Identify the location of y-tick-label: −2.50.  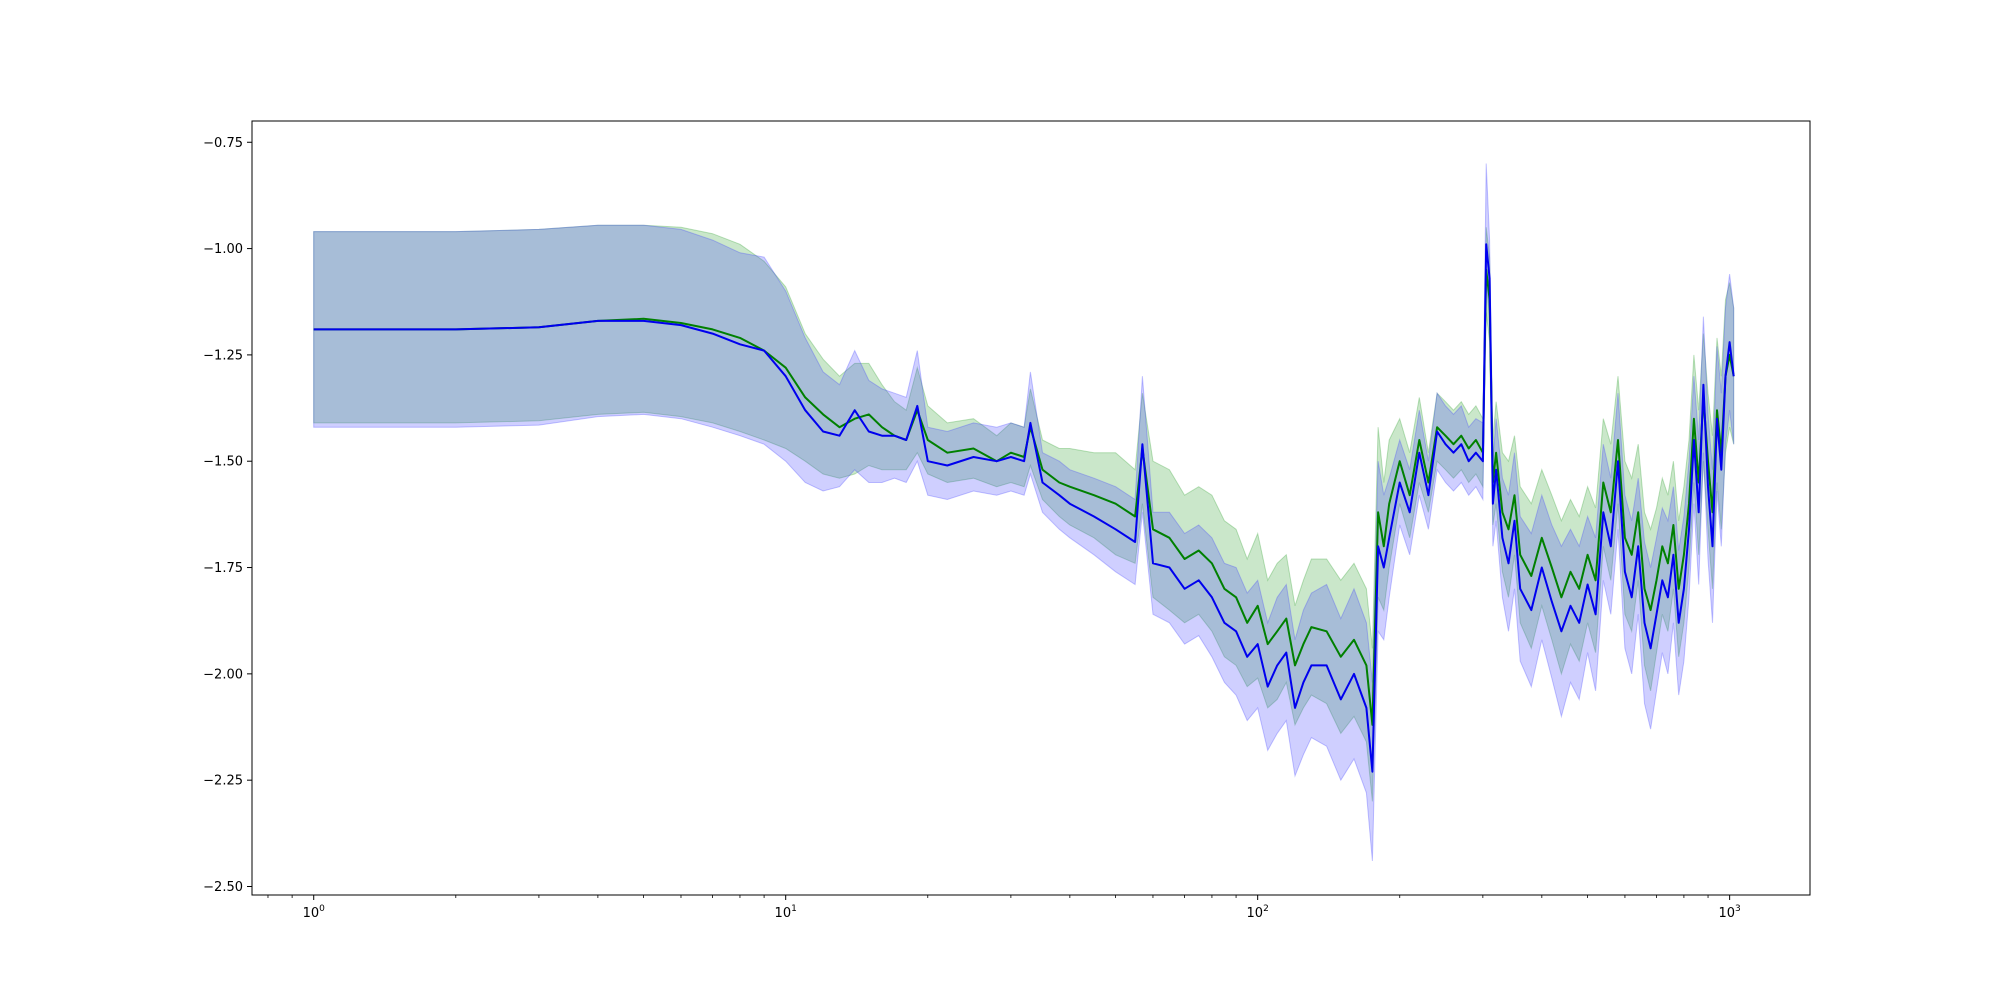
(223, 887).